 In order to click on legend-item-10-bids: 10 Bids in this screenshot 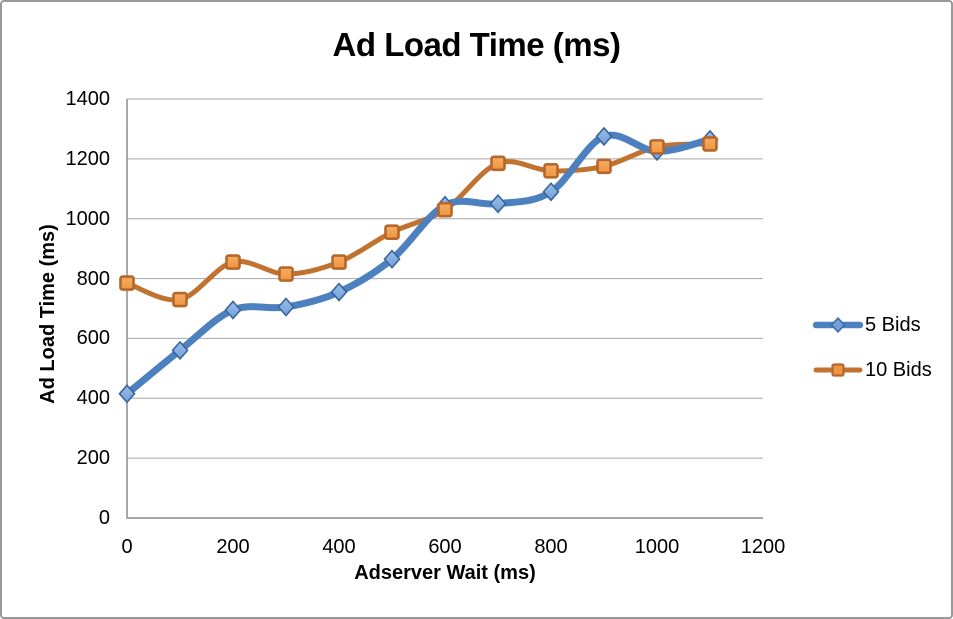, I will do `click(872, 370)`.